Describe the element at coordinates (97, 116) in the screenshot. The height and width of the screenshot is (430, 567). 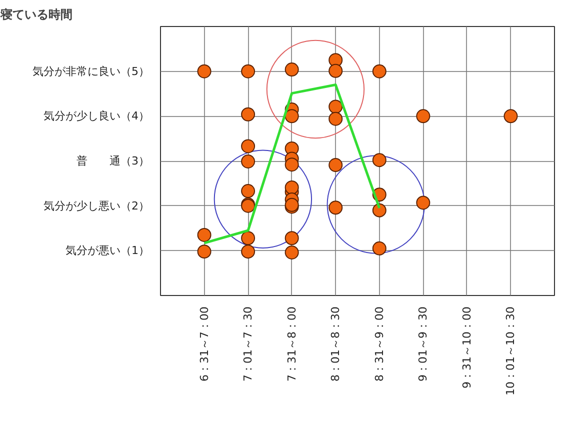
I see `y-tick-label: 気分が少し良い（4）` at that location.